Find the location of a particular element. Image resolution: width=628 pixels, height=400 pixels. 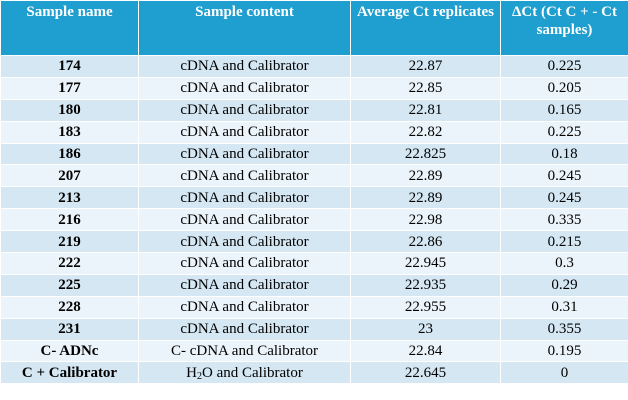

header-sample-content: Sample content is located at coordinates (244, 28).